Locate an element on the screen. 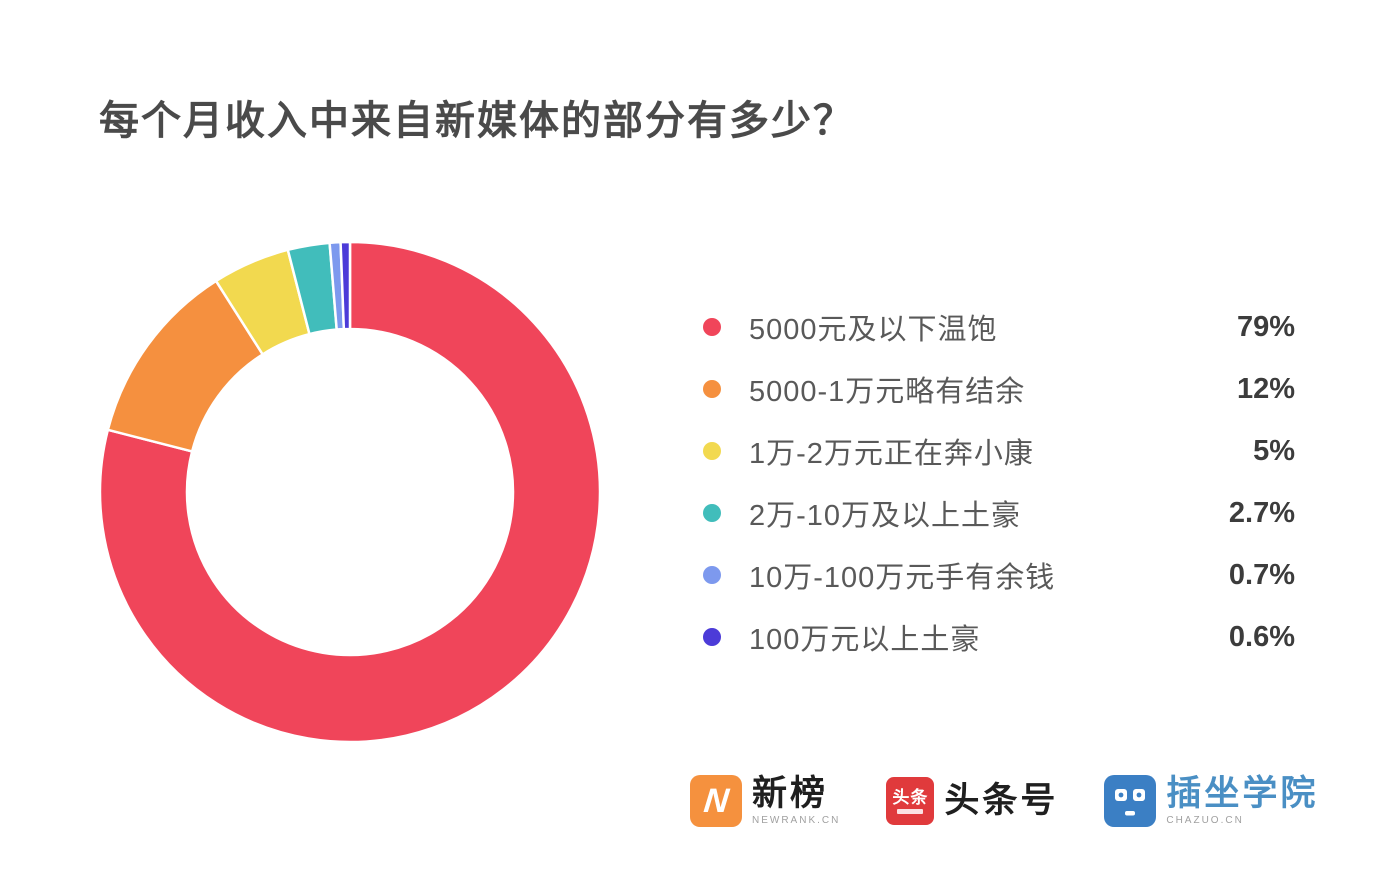 The image size is (1399, 893). legend-value: 0.7% is located at coordinates (1261, 574).